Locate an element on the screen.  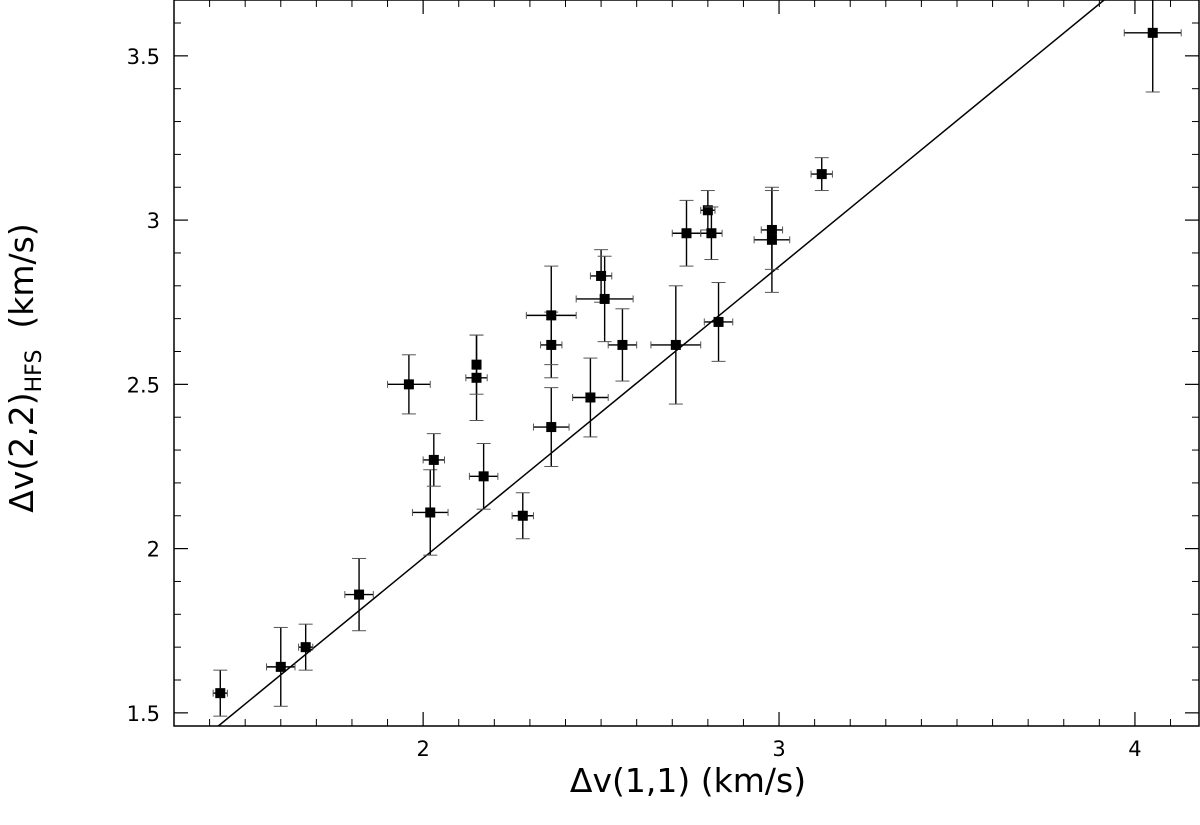
y-tick-label: 2 is located at coordinates (153, 550).